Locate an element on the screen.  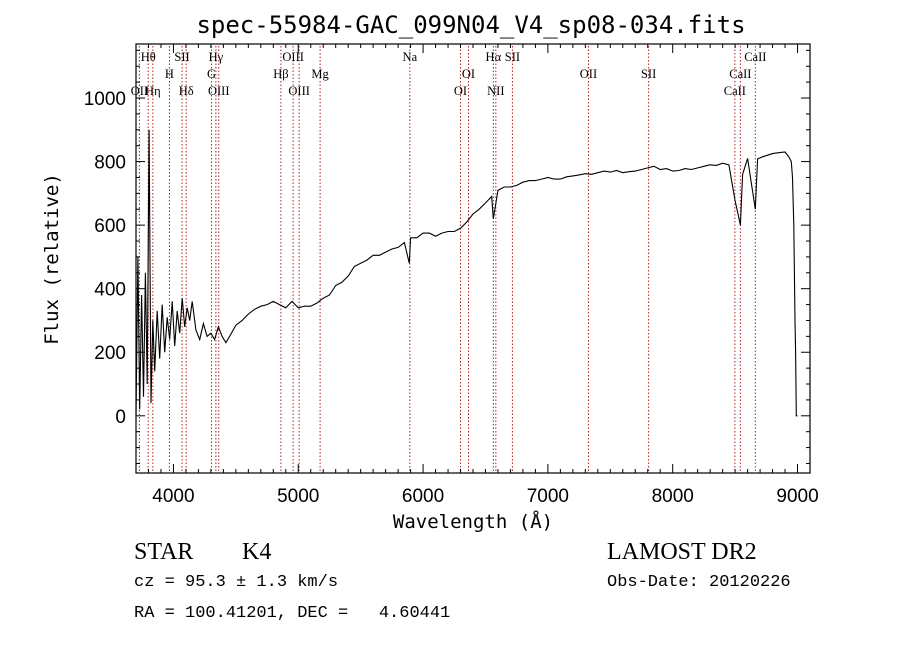
y-tick-label: 600 is located at coordinates (110, 226).